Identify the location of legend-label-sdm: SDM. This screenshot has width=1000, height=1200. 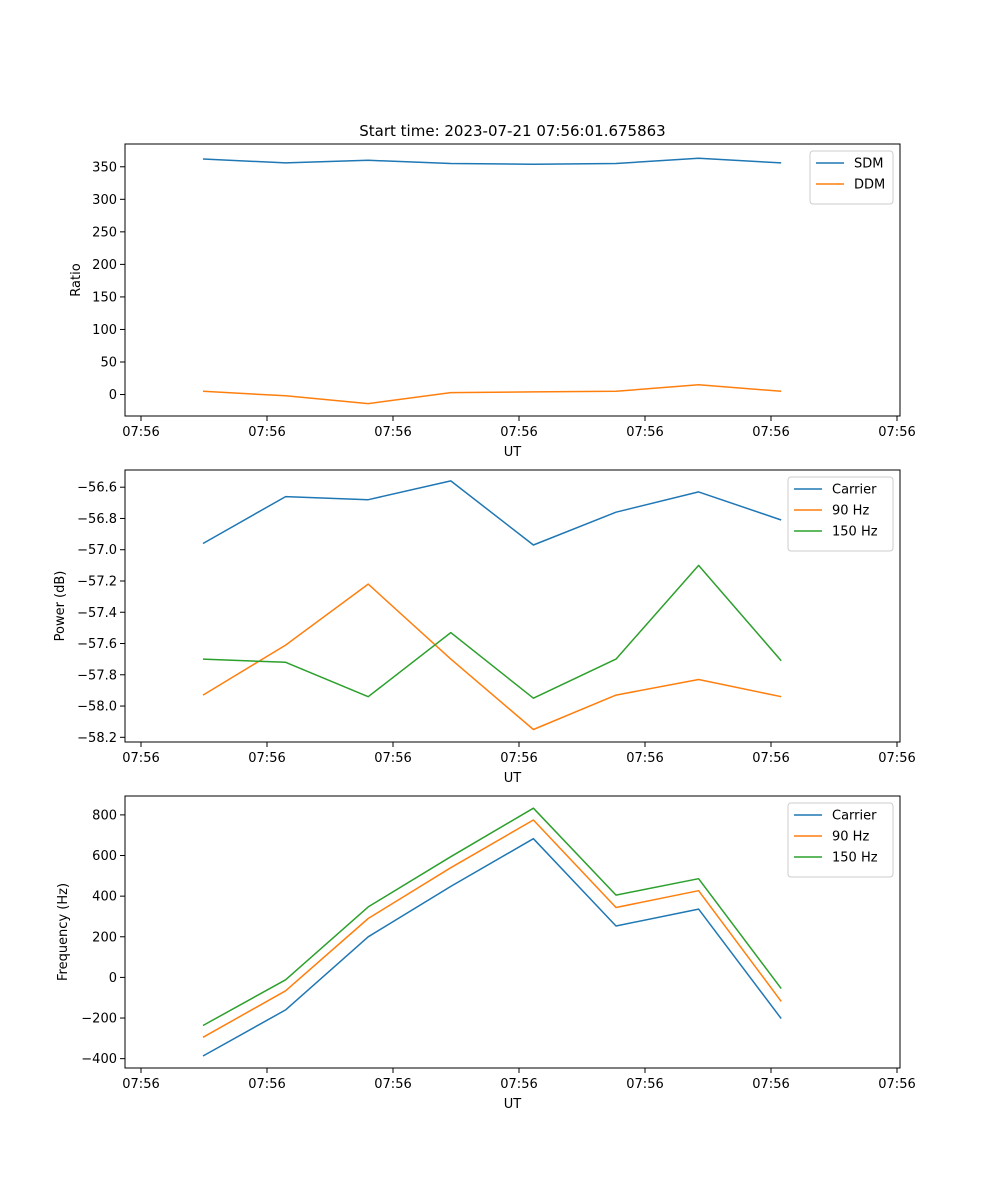
(868, 164).